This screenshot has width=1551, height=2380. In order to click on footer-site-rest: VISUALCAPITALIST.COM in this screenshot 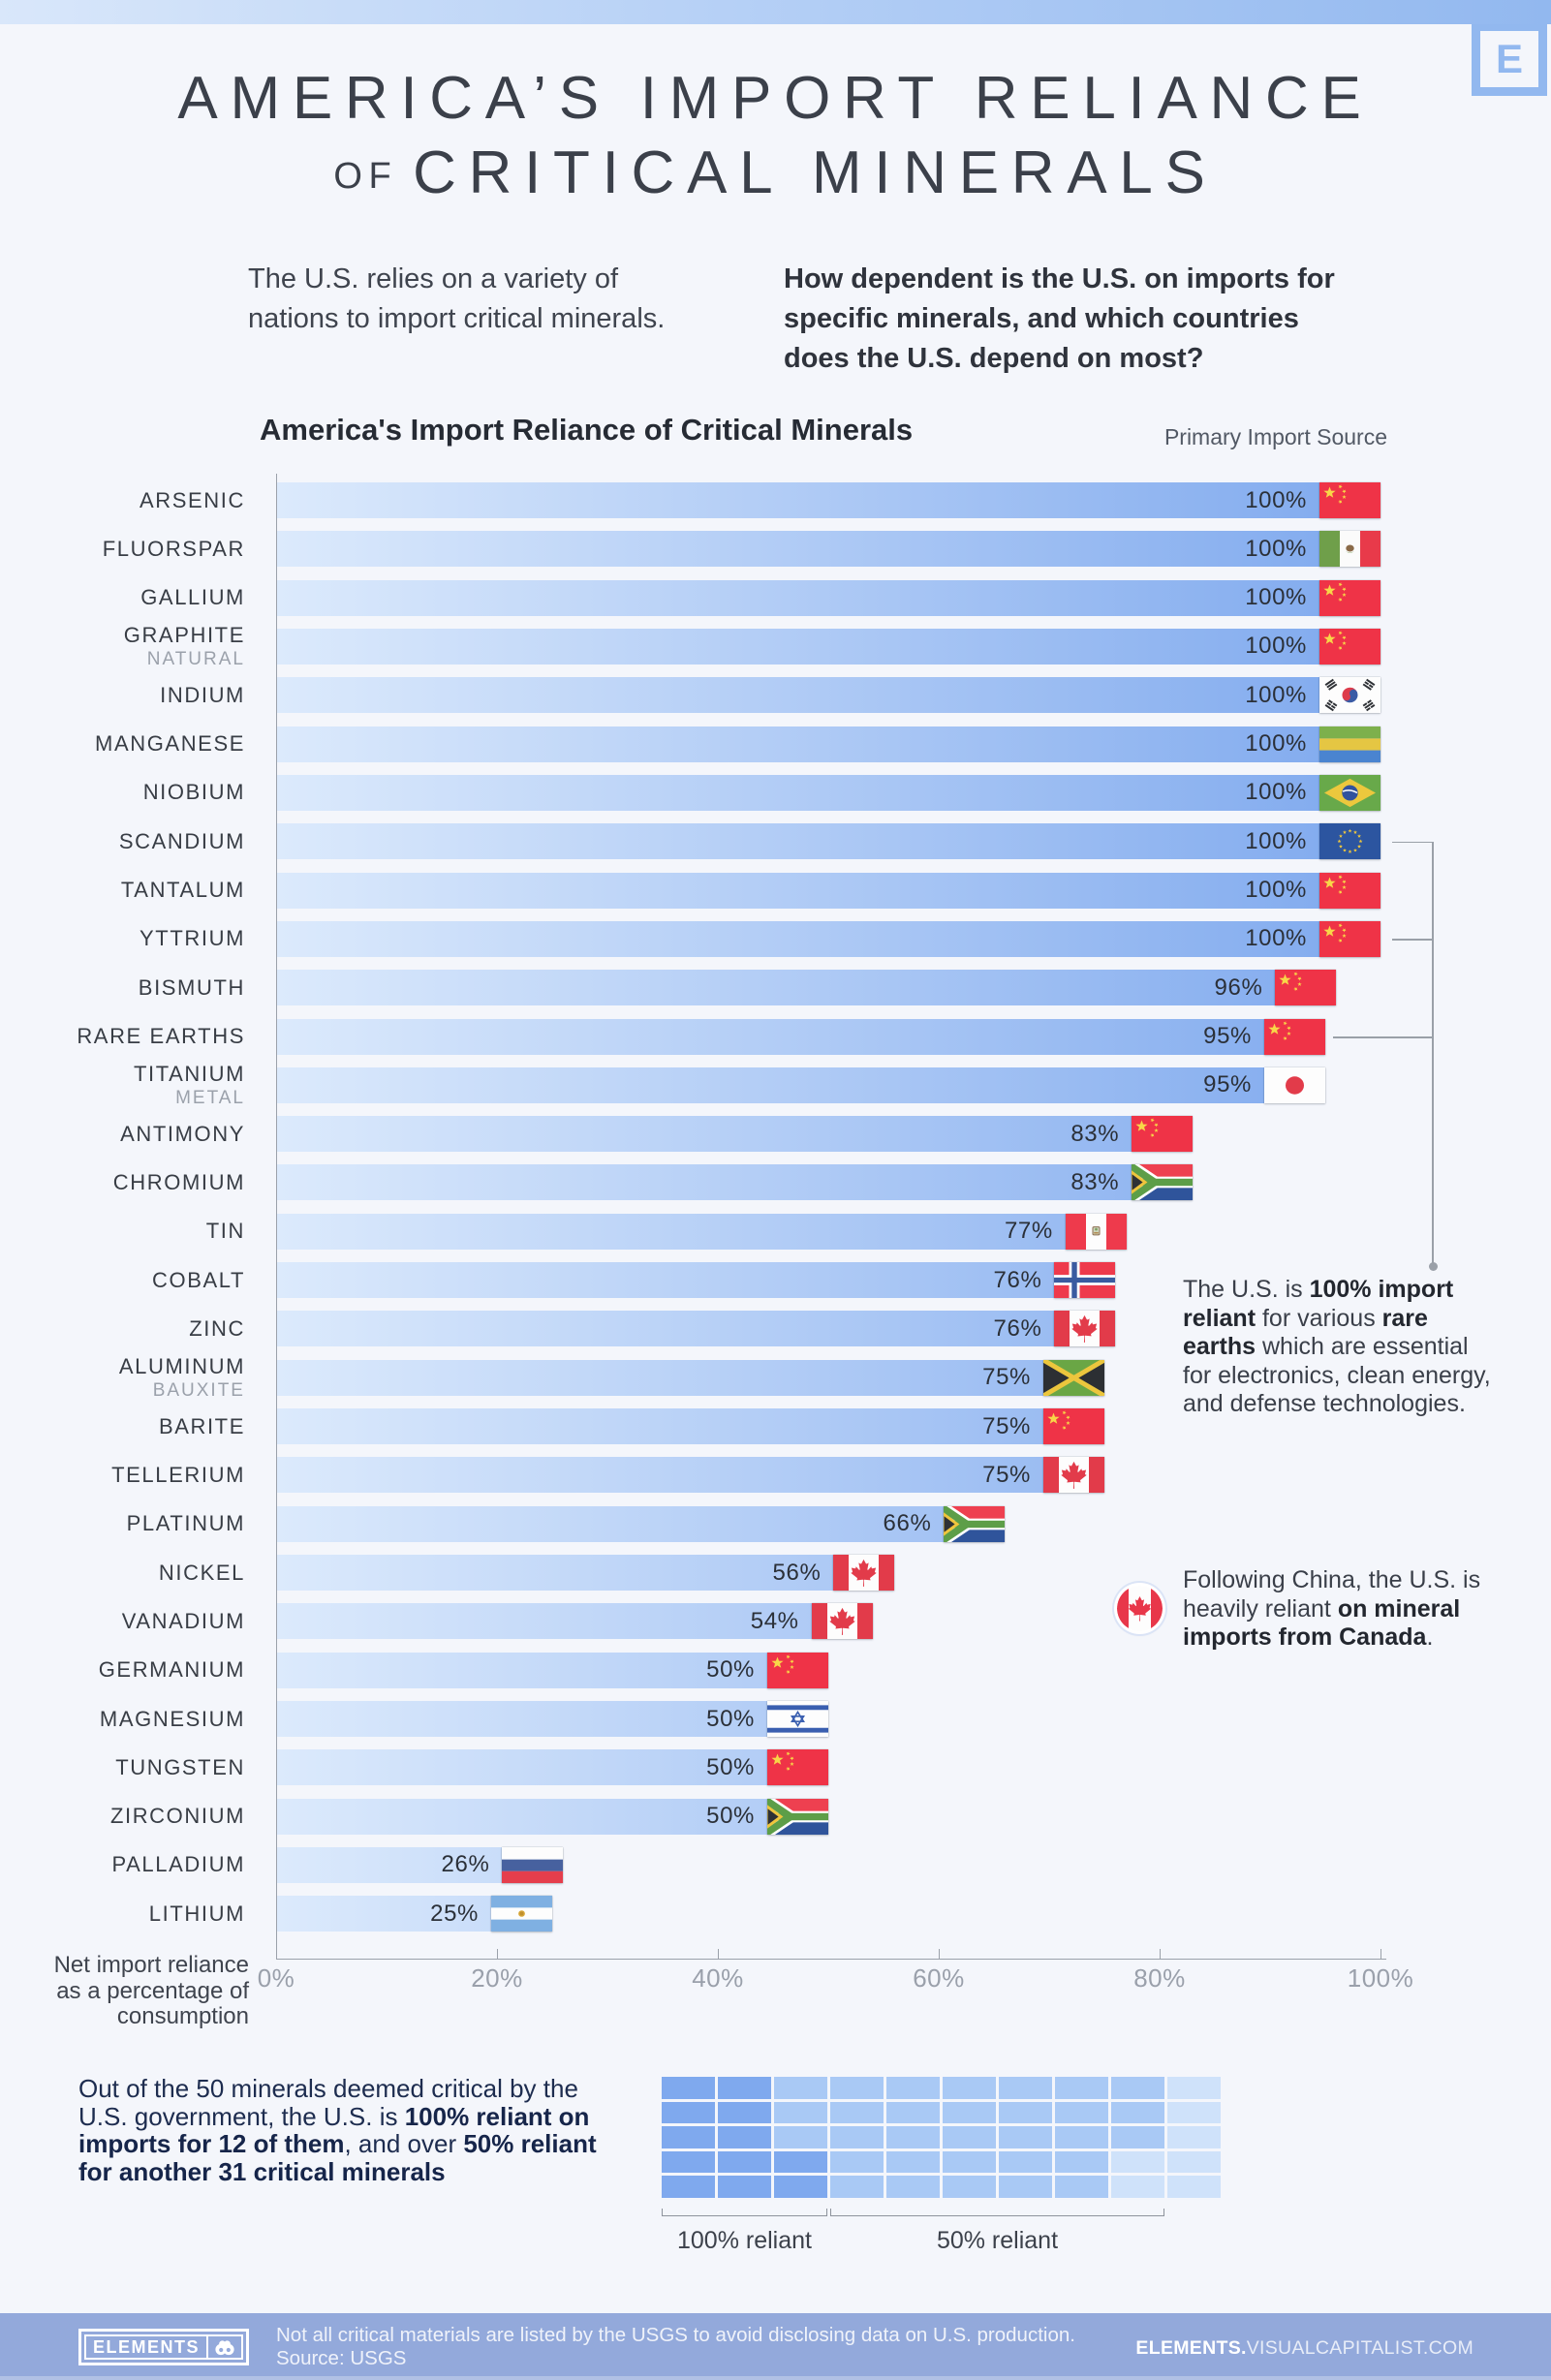, I will do `click(1359, 2348)`.